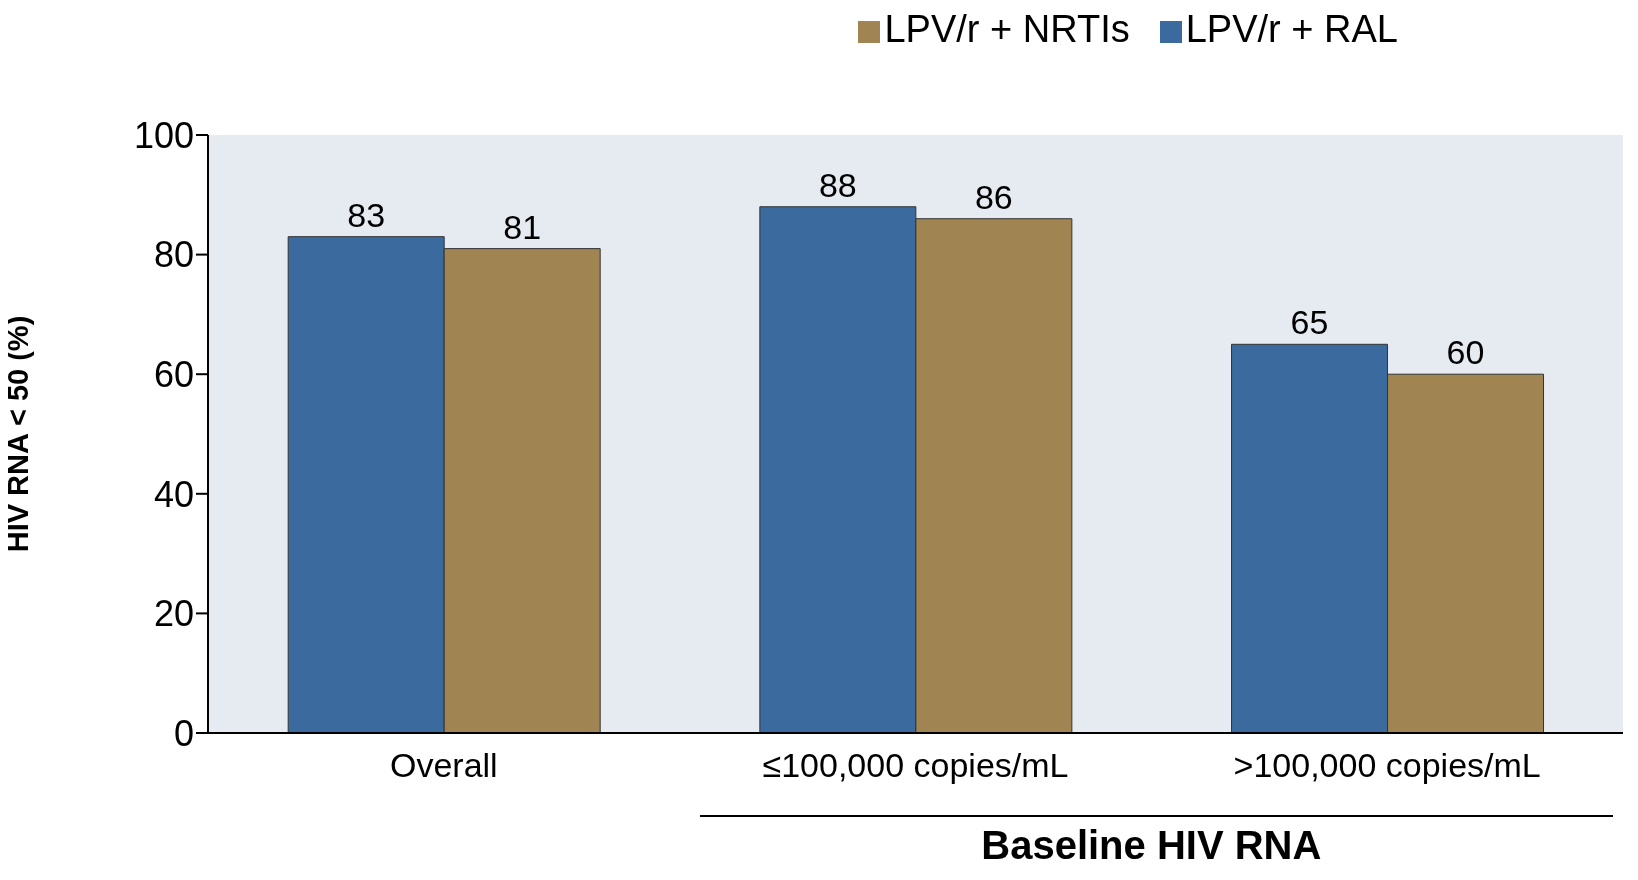  What do you see at coordinates (993, 196) in the screenshot?
I see `data-label: 86` at bounding box center [993, 196].